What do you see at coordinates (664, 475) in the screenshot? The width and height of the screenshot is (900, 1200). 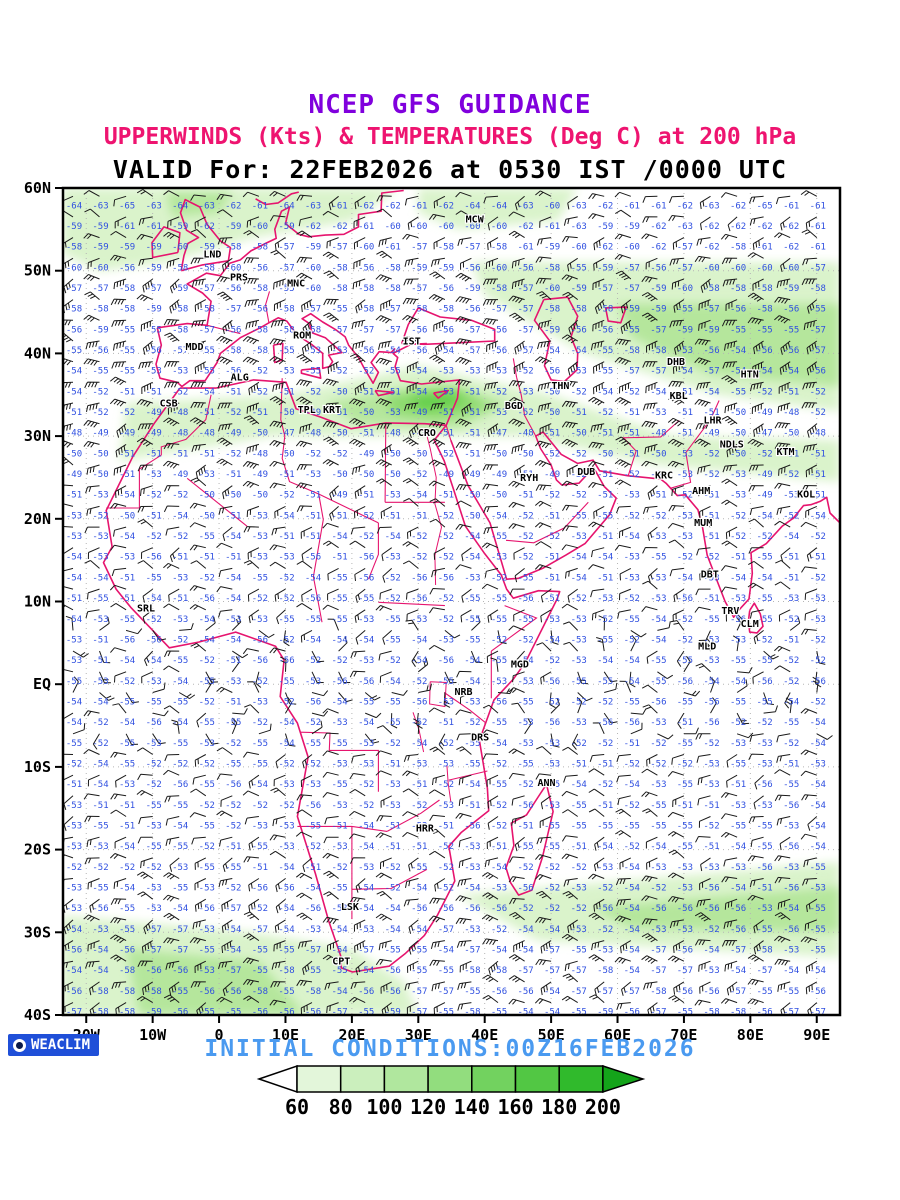 I see `city-label: KRC` at bounding box center [664, 475].